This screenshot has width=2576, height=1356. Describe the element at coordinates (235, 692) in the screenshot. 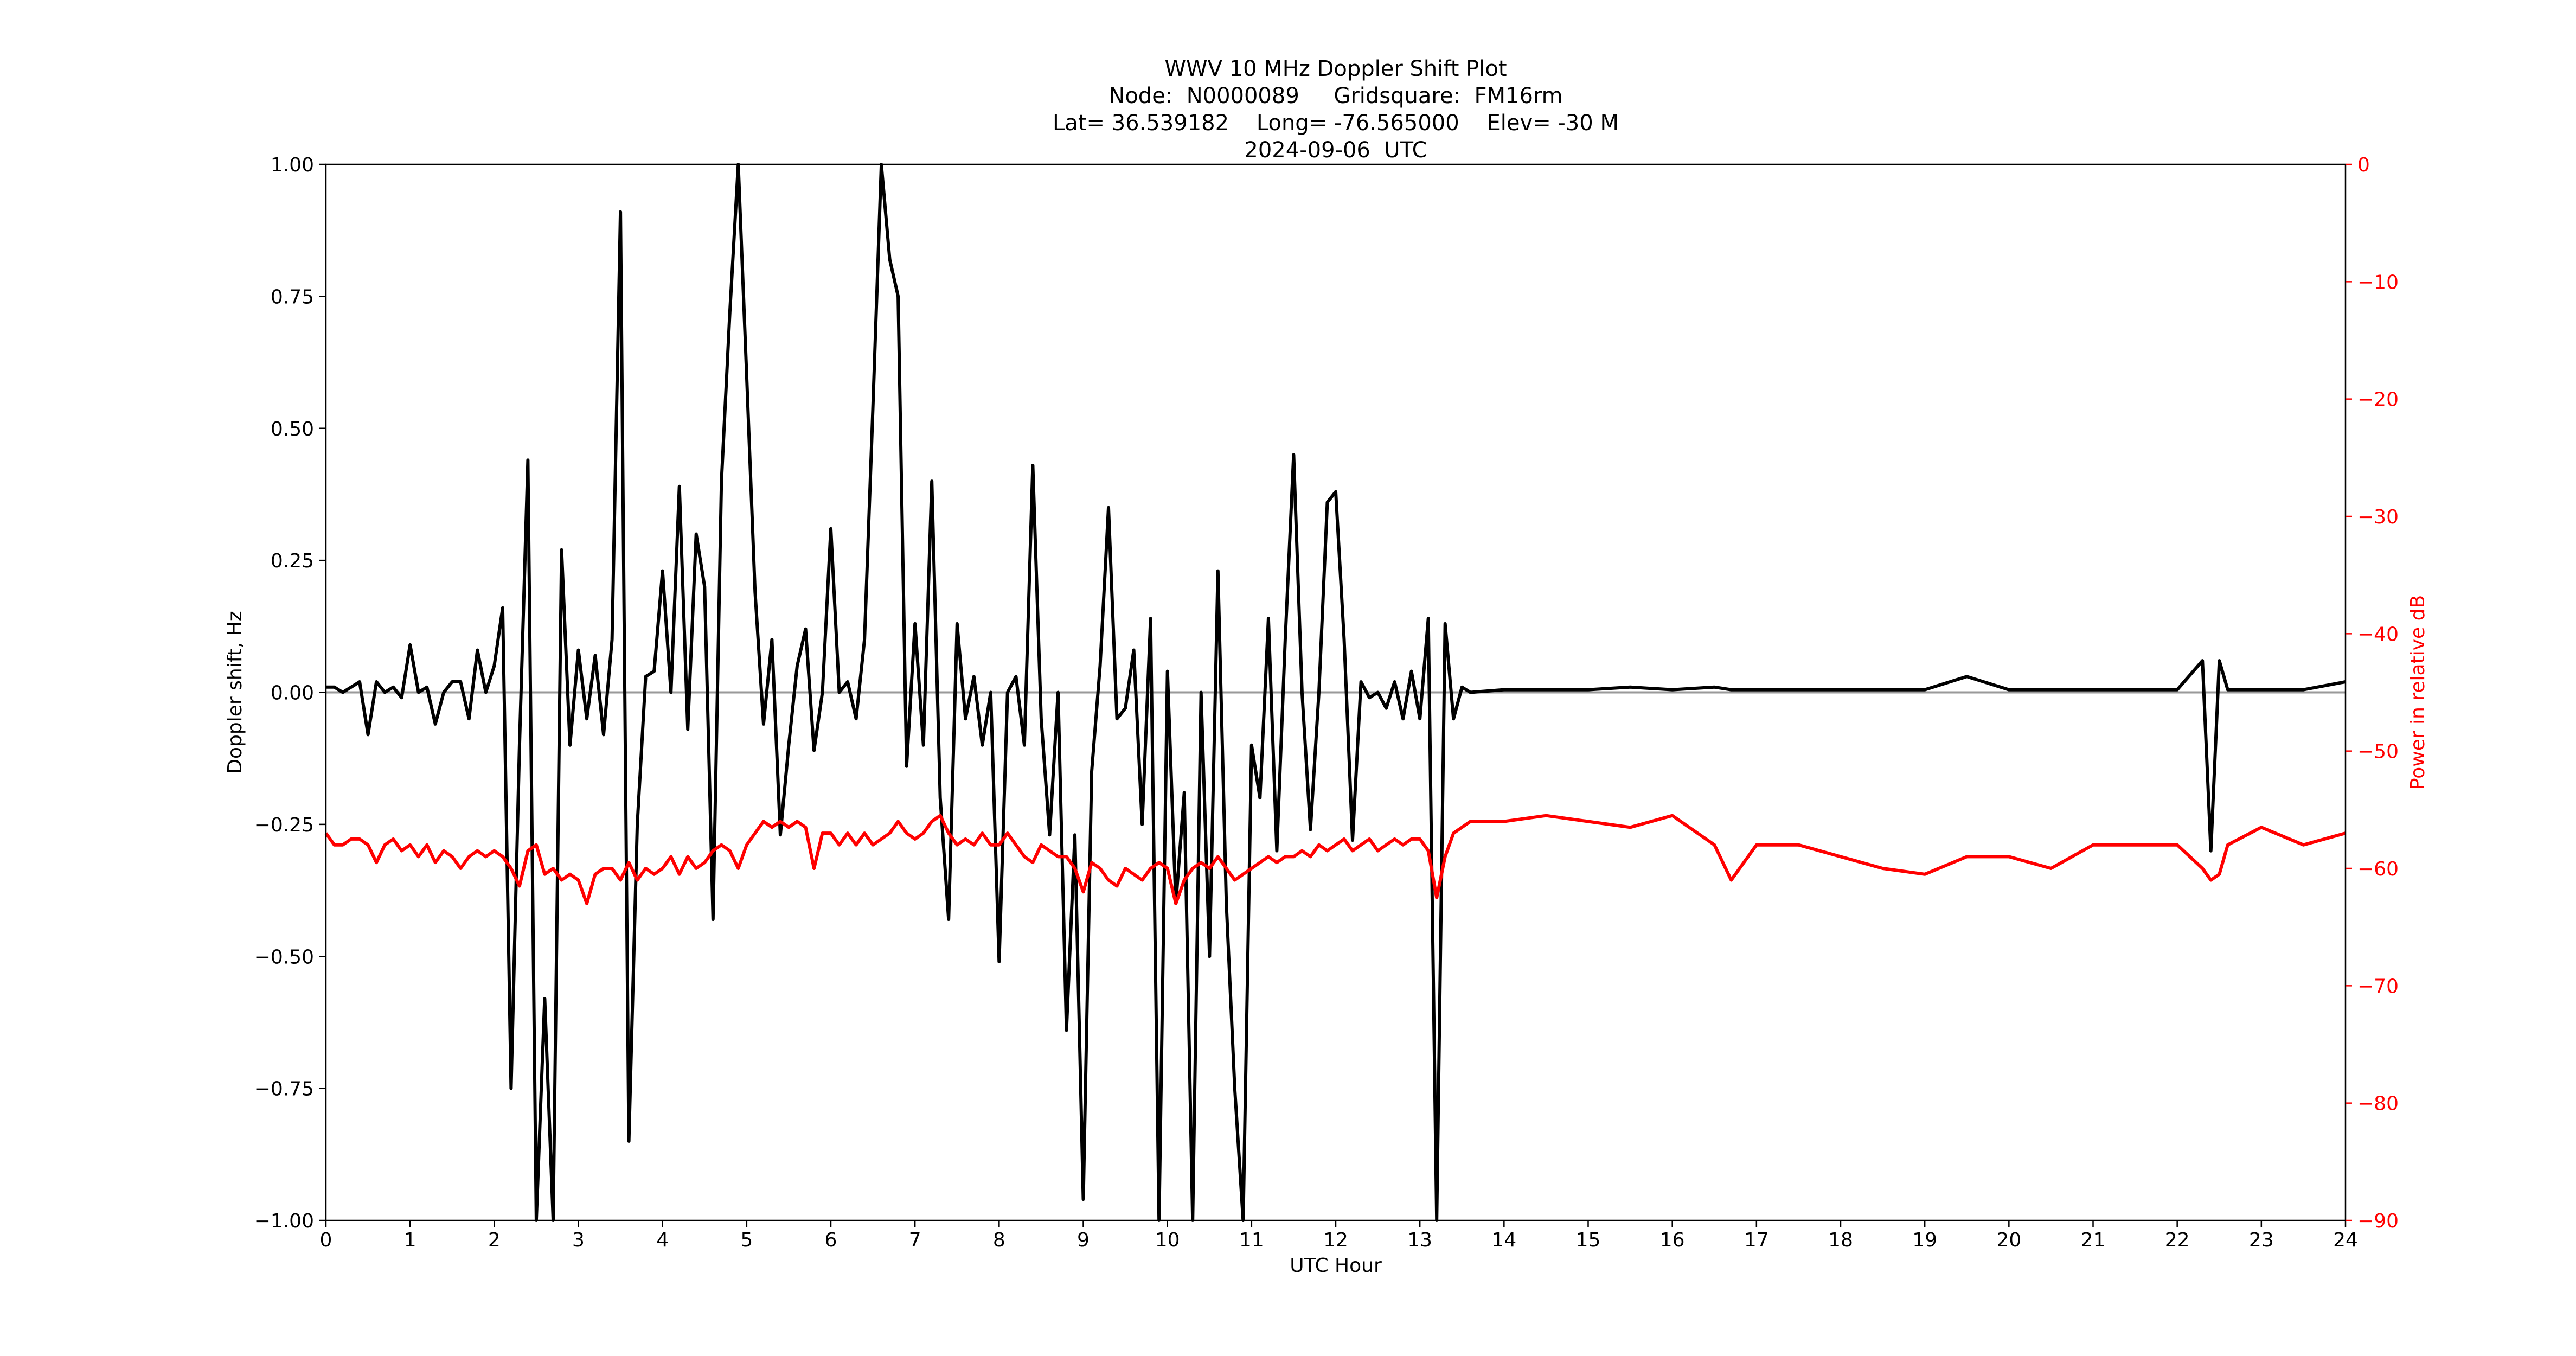

I see `y-axis-label: Doppler shift, Hz` at that location.